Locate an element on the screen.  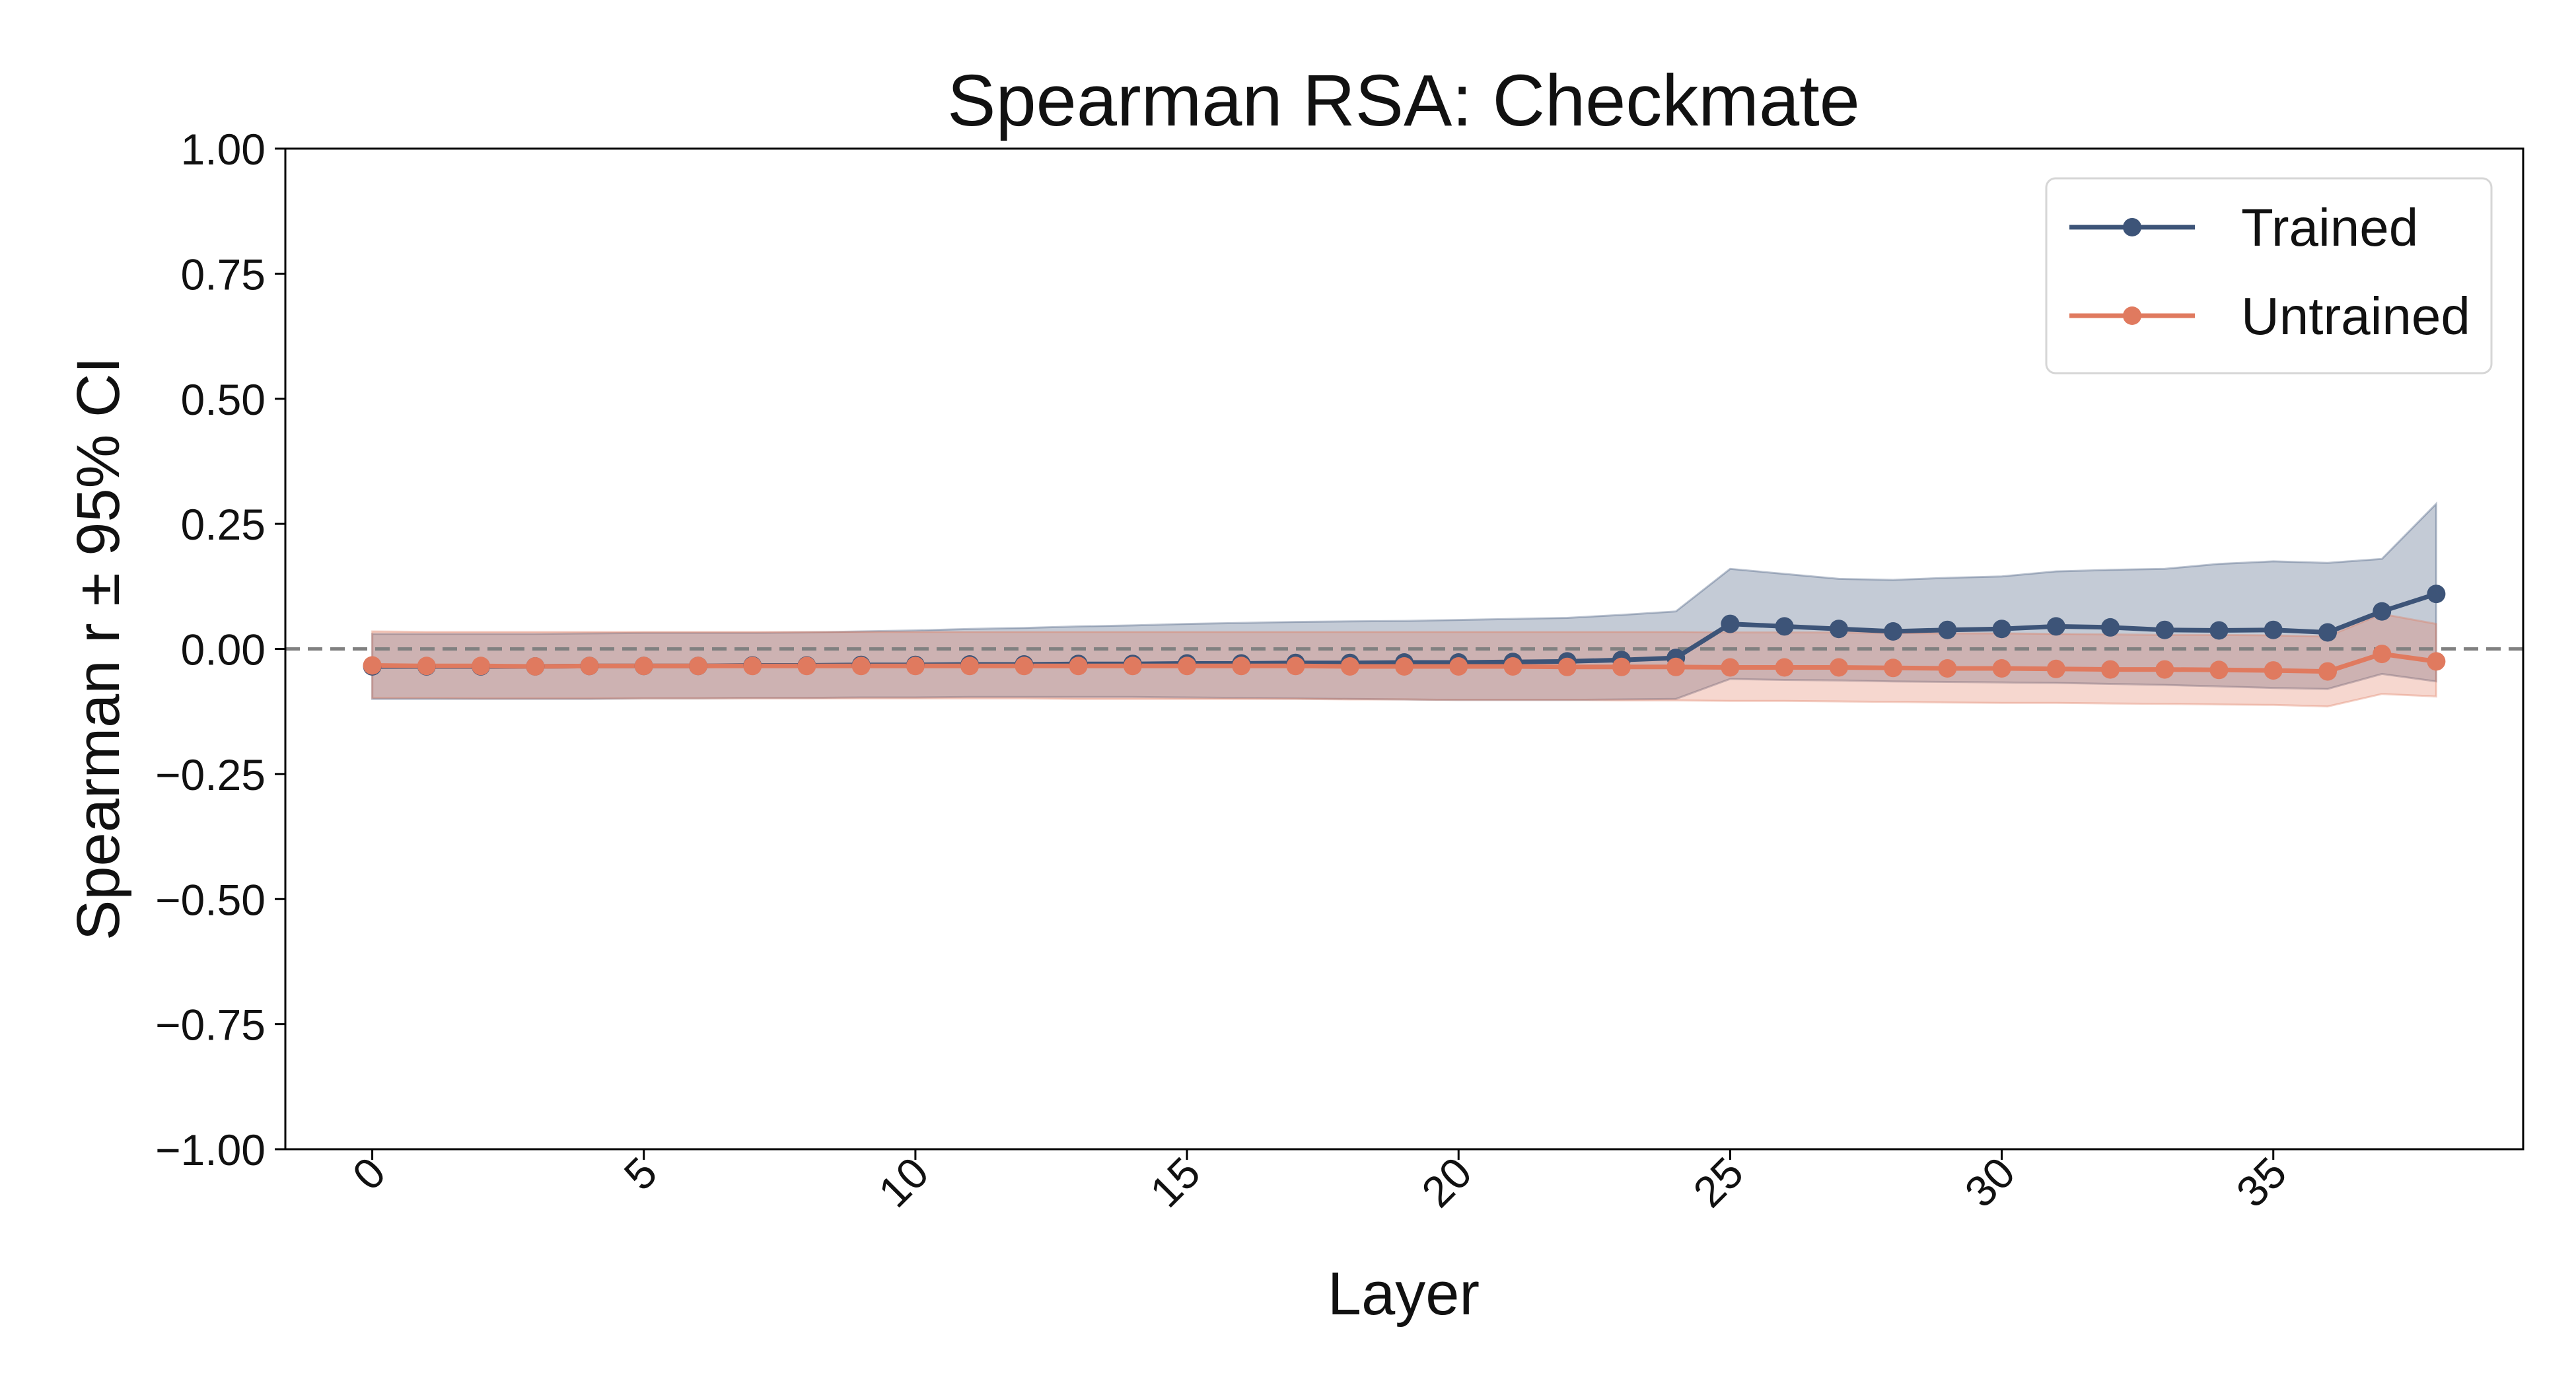
y-tick-label: 0.00 is located at coordinates (224, 649).